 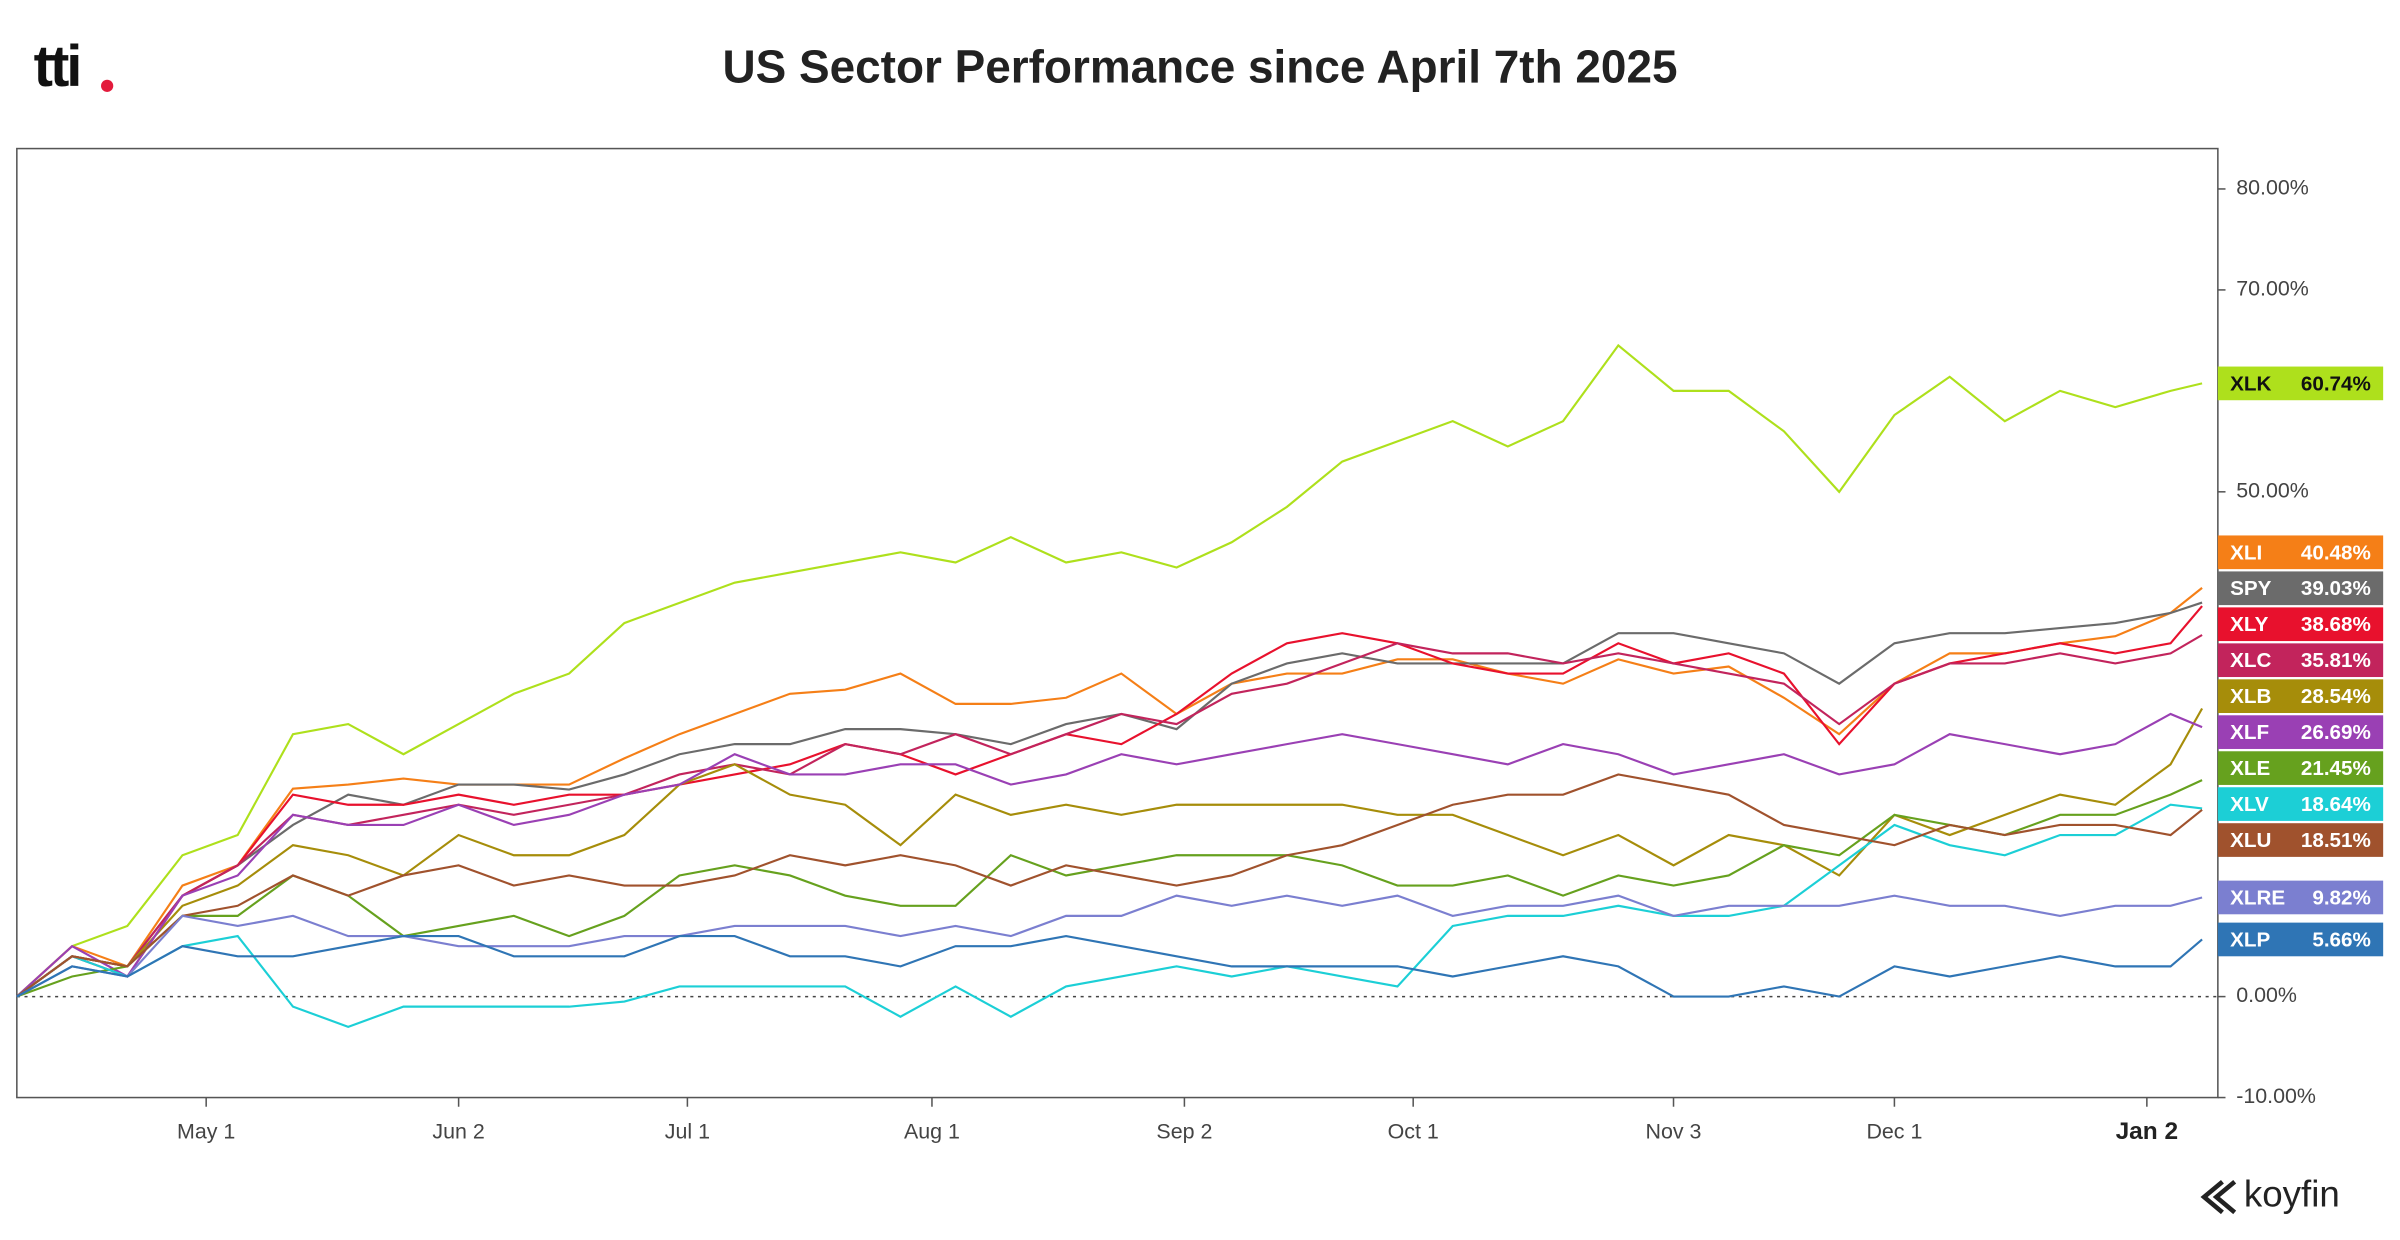 What do you see at coordinates (2246, 552) in the screenshot?
I see `legend-label: XLI` at bounding box center [2246, 552].